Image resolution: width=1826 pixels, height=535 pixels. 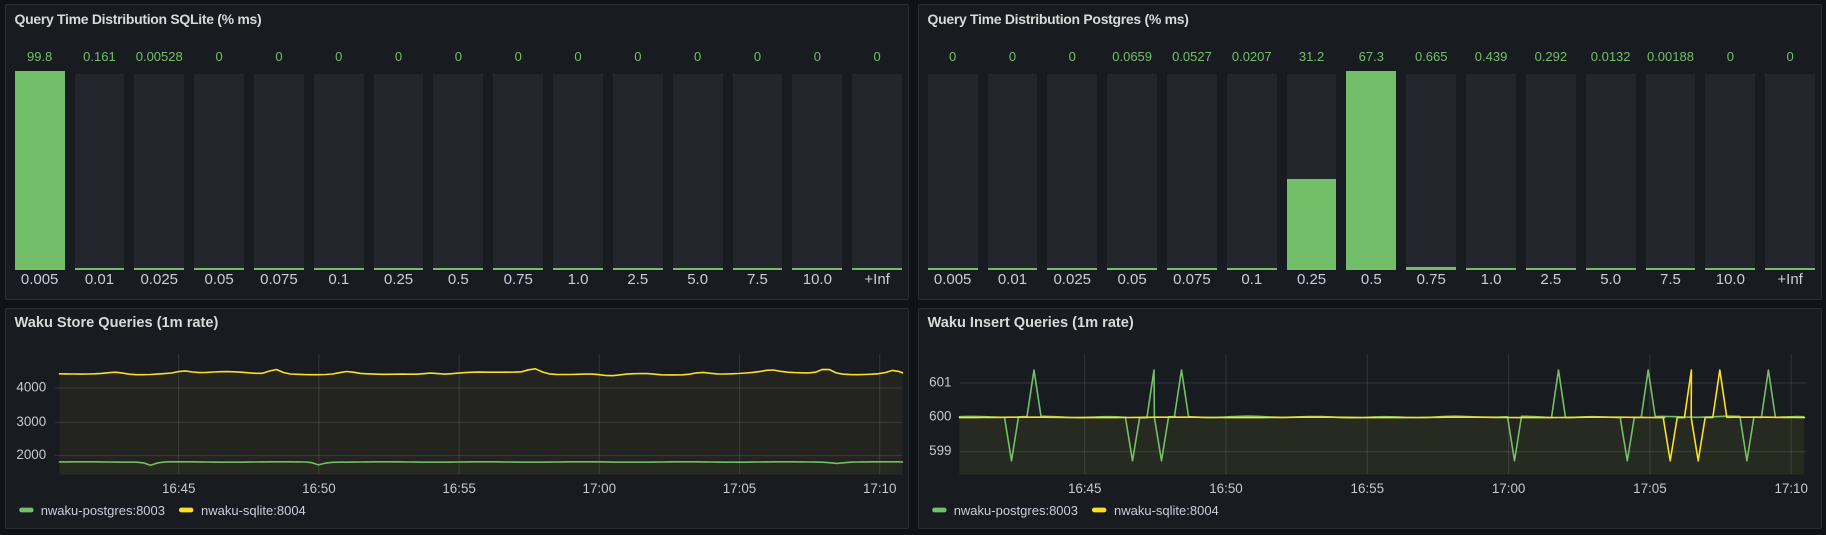 I want to click on svg-text: 2000, so click(x=31, y=454).